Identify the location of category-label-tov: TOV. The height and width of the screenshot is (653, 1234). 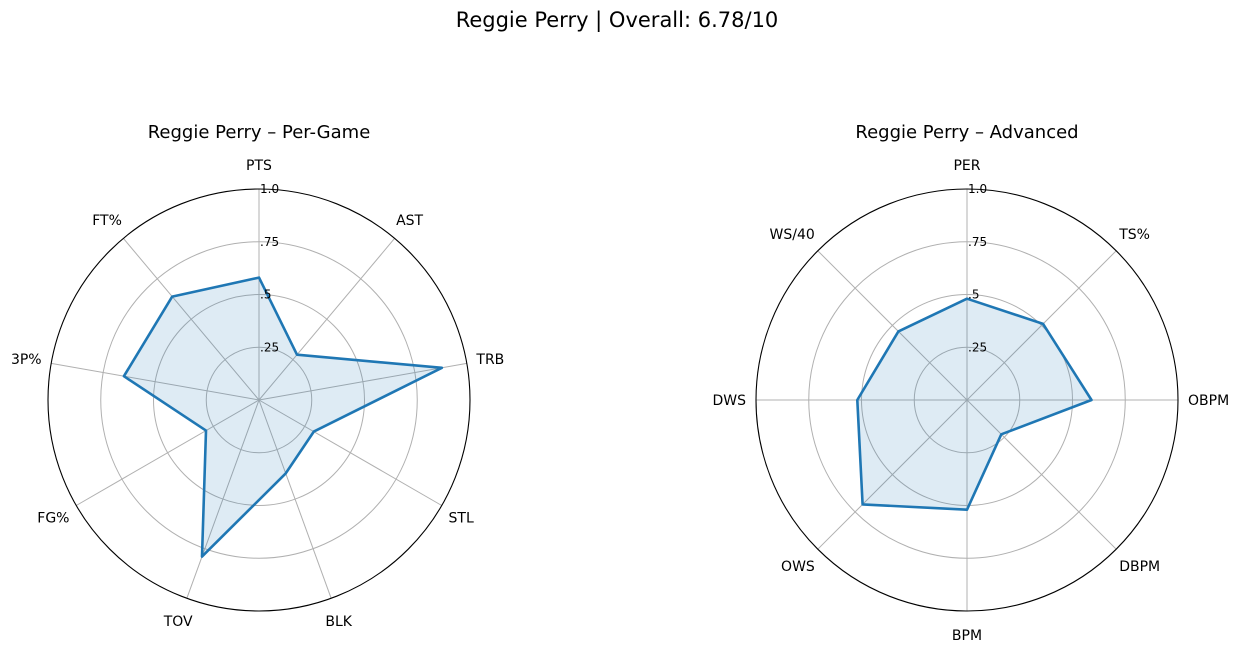
(178, 622).